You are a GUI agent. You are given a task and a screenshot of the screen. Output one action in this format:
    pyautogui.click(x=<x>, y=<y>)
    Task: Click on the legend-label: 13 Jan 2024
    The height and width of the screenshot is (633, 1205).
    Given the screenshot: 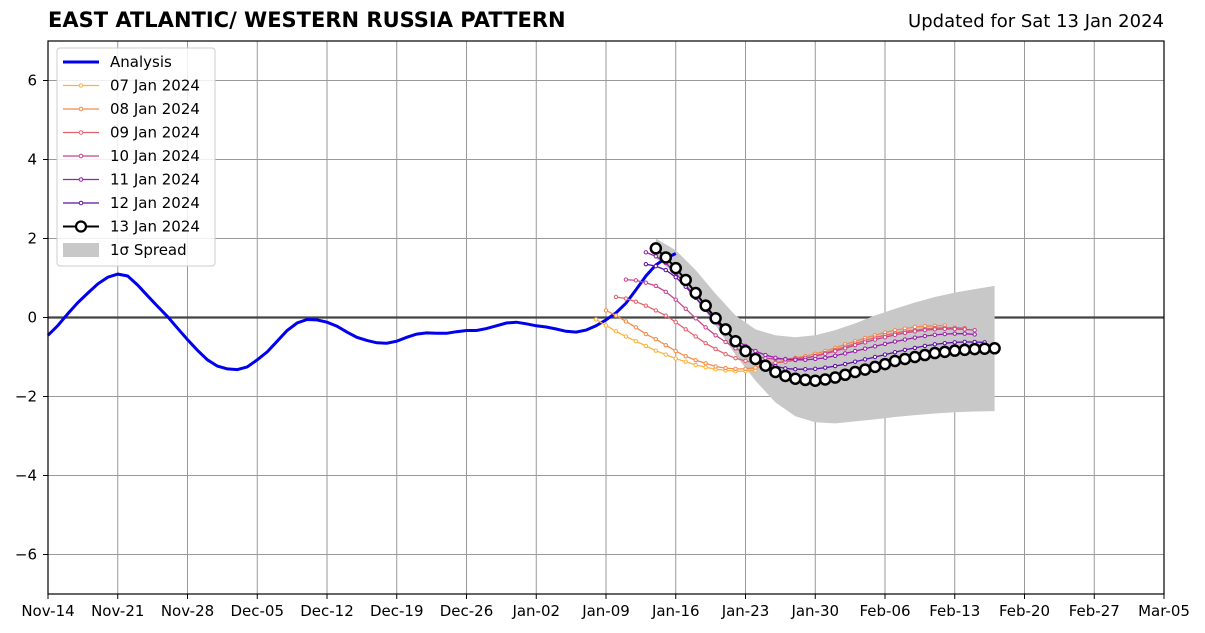 What is the action you would take?
    pyautogui.click(x=155, y=227)
    